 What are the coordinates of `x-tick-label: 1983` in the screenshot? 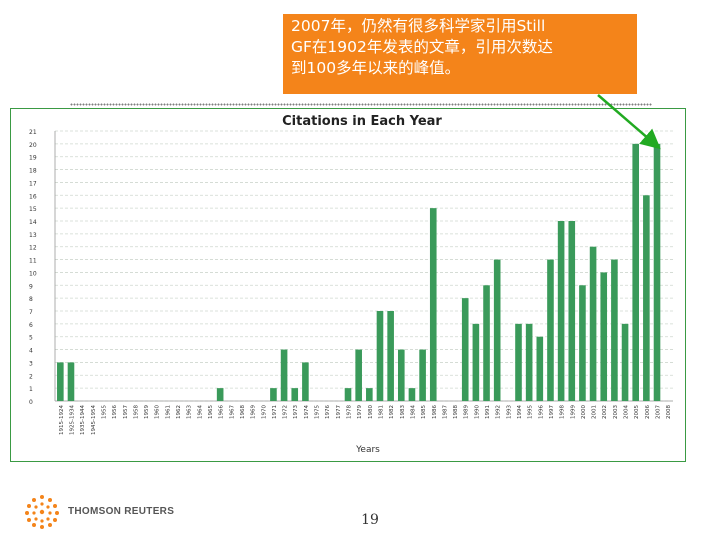 It's located at (403, 412).